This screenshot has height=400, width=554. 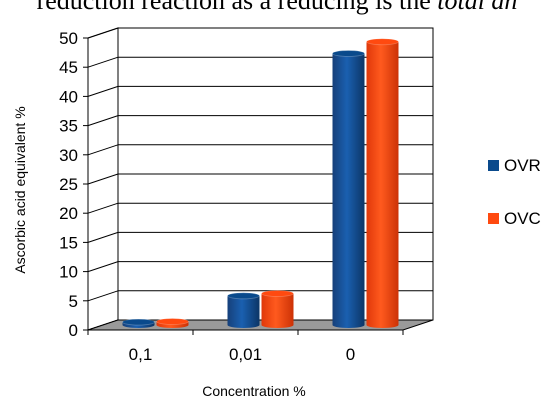 What do you see at coordinates (254, 391) in the screenshot?
I see `x-axis-label: Concentration %` at bounding box center [254, 391].